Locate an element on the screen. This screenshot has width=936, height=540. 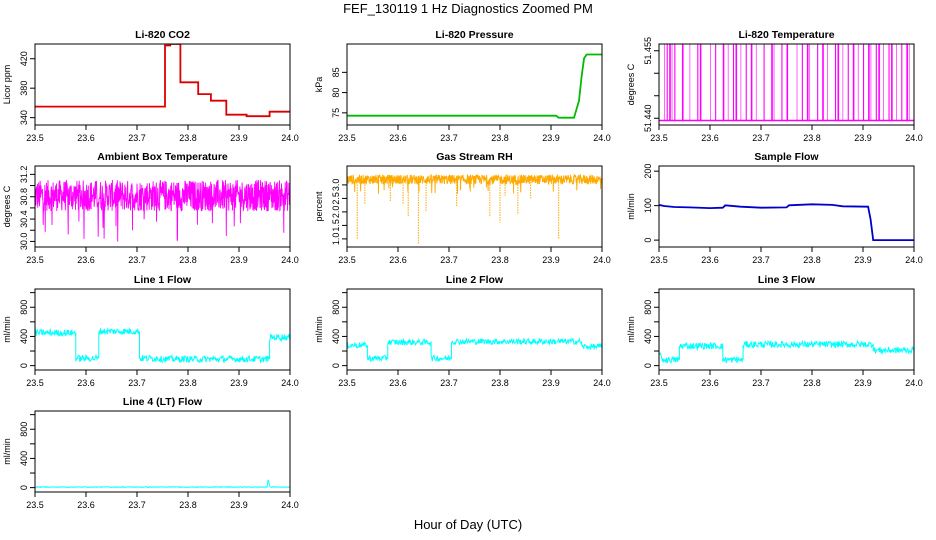
y-tick-label: 31.2 is located at coordinates (24, 175).